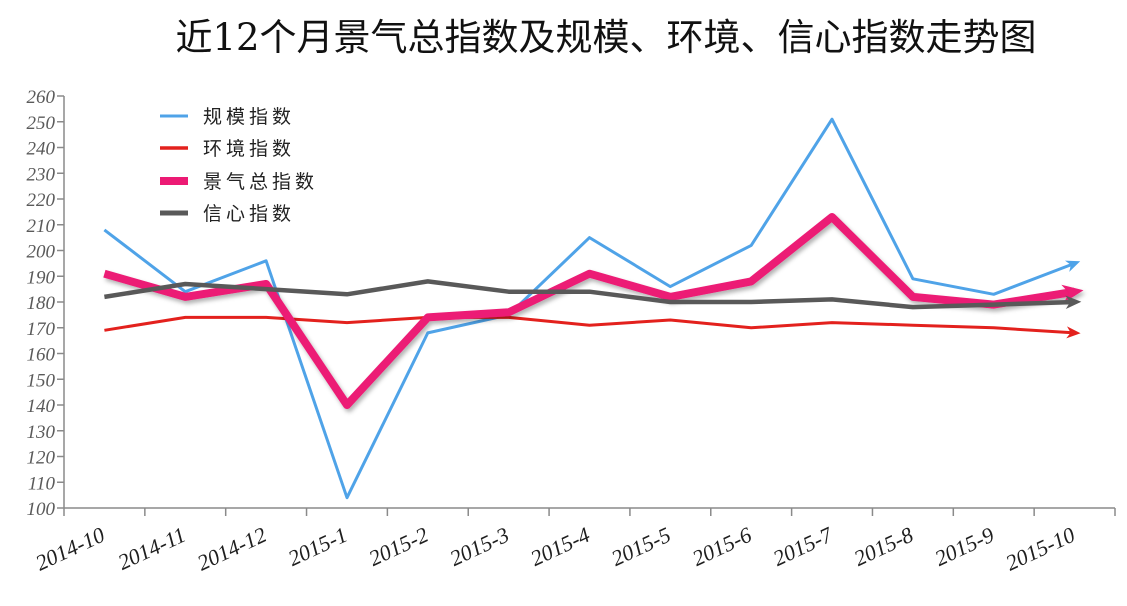  Describe the element at coordinates (593, 294) in the screenshot. I see `confidence-index-line` at that location.